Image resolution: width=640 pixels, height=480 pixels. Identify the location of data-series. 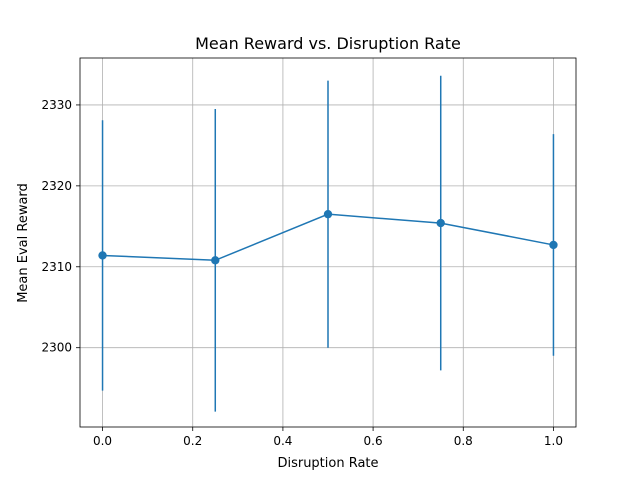
(328, 237).